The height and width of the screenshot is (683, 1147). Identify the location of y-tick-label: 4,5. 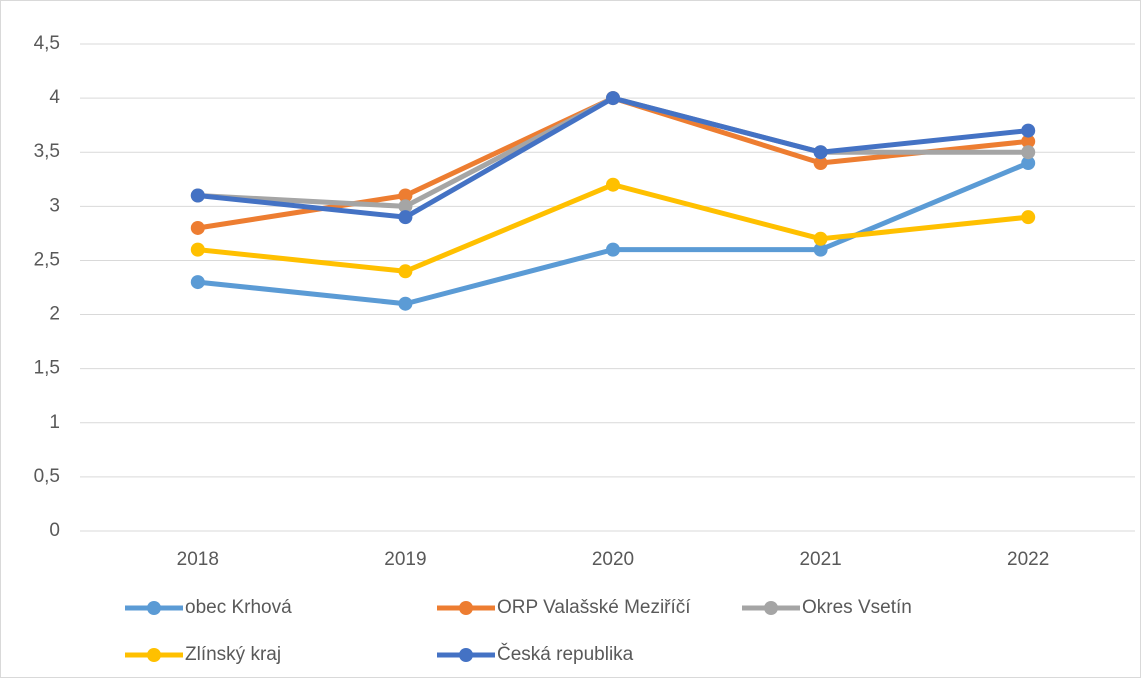
(47, 43).